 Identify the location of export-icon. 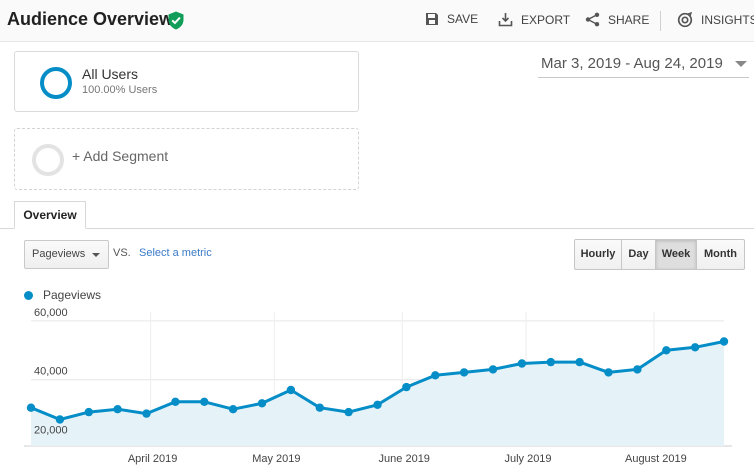
(505, 20).